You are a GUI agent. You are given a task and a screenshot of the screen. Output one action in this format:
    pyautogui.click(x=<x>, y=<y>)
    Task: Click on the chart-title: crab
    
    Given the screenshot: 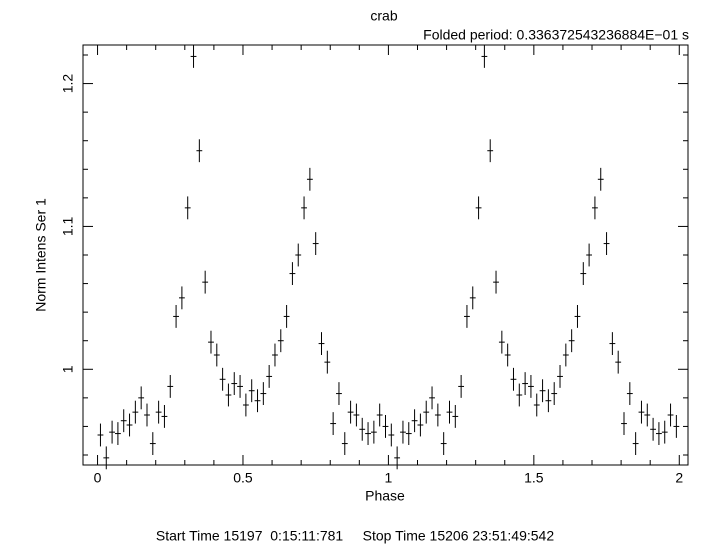 What is the action you would take?
    pyautogui.click(x=383, y=16)
    